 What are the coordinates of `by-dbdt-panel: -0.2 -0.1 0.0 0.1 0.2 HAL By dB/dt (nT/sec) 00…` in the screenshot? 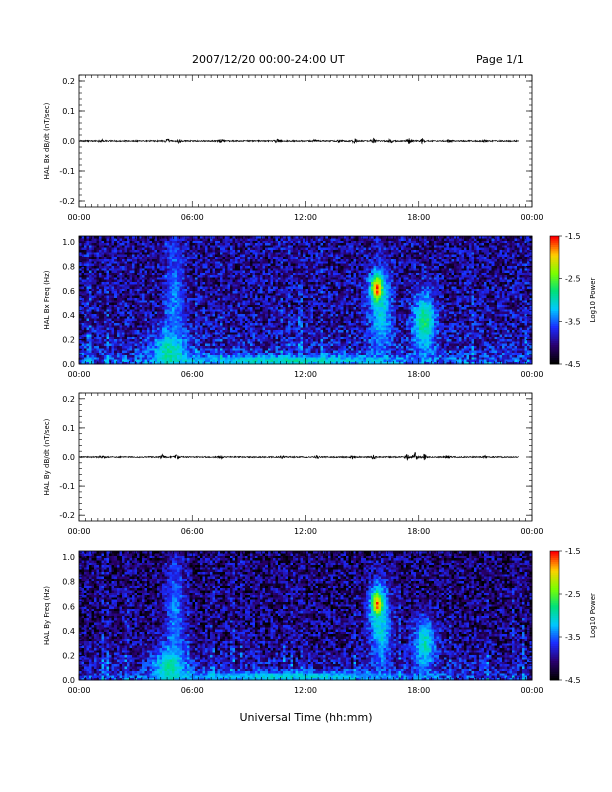 It's located at (293, 464).